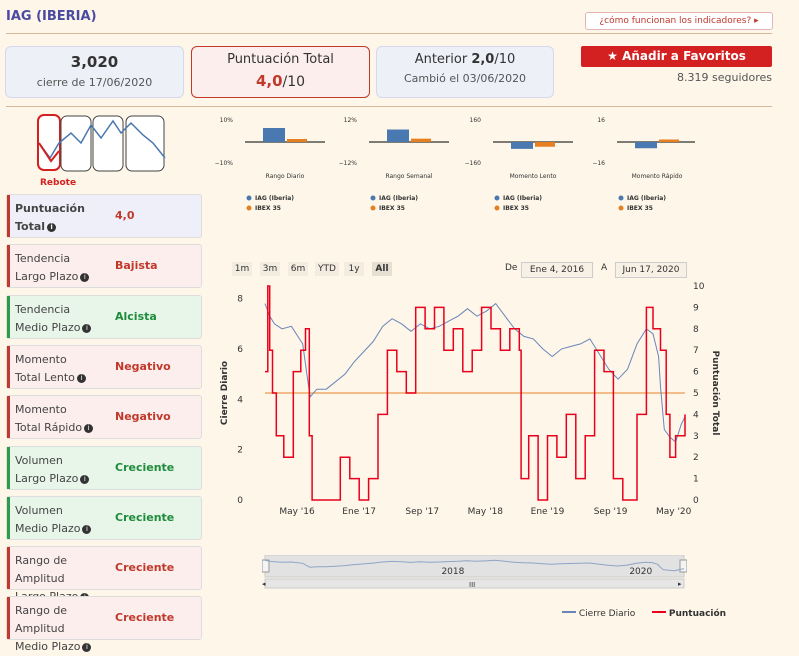 The height and width of the screenshot is (656, 799). What do you see at coordinates (548, 512) in the screenshot?
I see `x-tick-label: Ene '19` at bounding box center [548, 512].